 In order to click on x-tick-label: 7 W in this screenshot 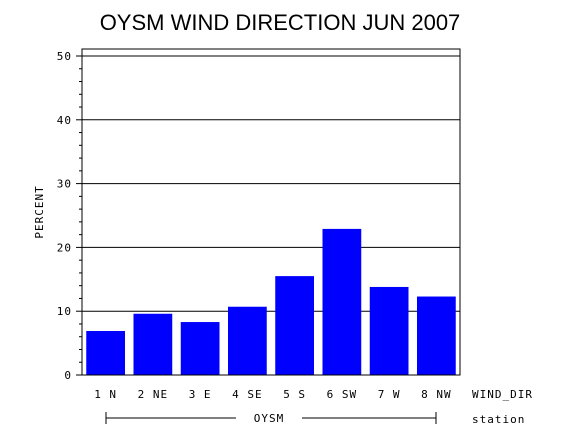, I will do `click(389, 394)`.